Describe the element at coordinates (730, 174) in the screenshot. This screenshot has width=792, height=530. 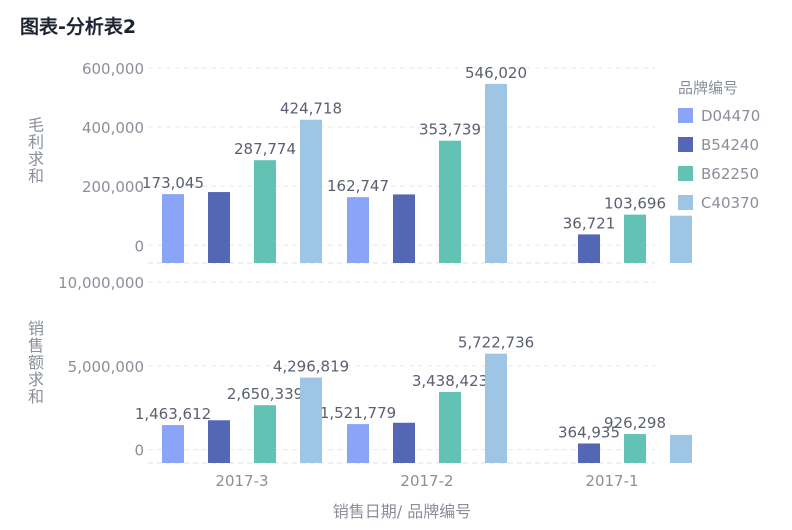
I see `legend-label: B62250` at that location.